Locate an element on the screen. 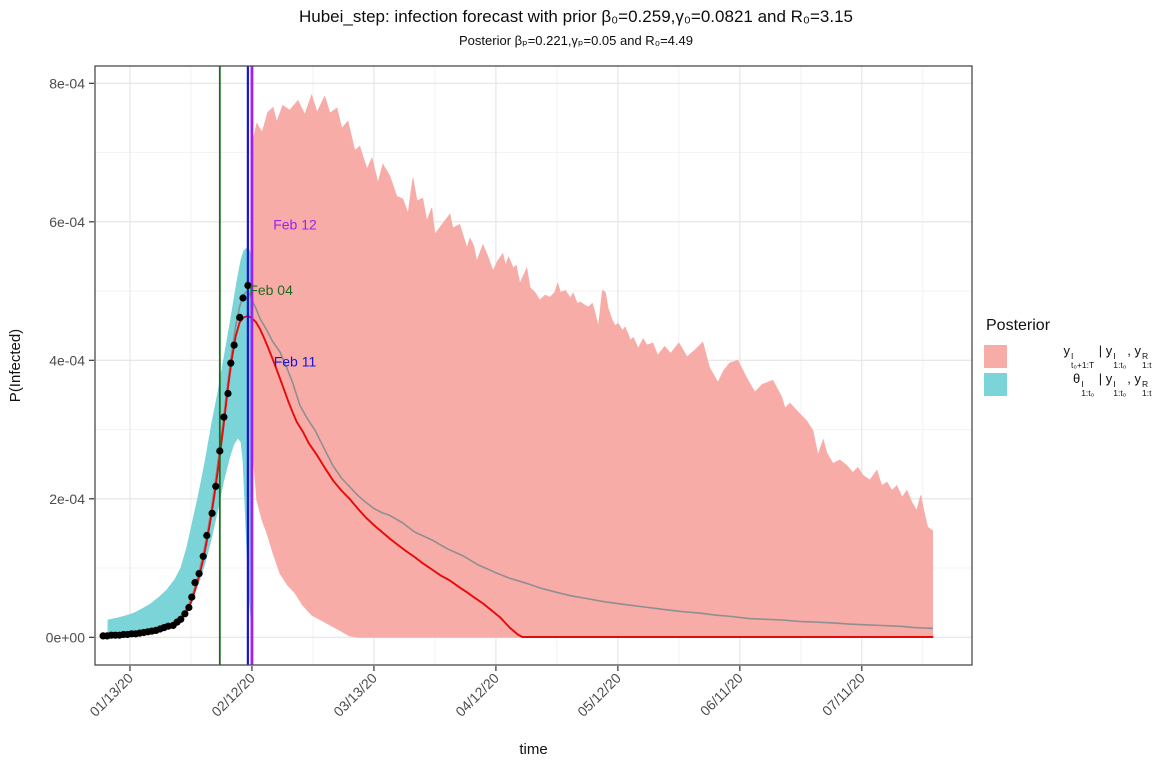  y-tick-label: 8e-04 is located at coordinates (67, 83).